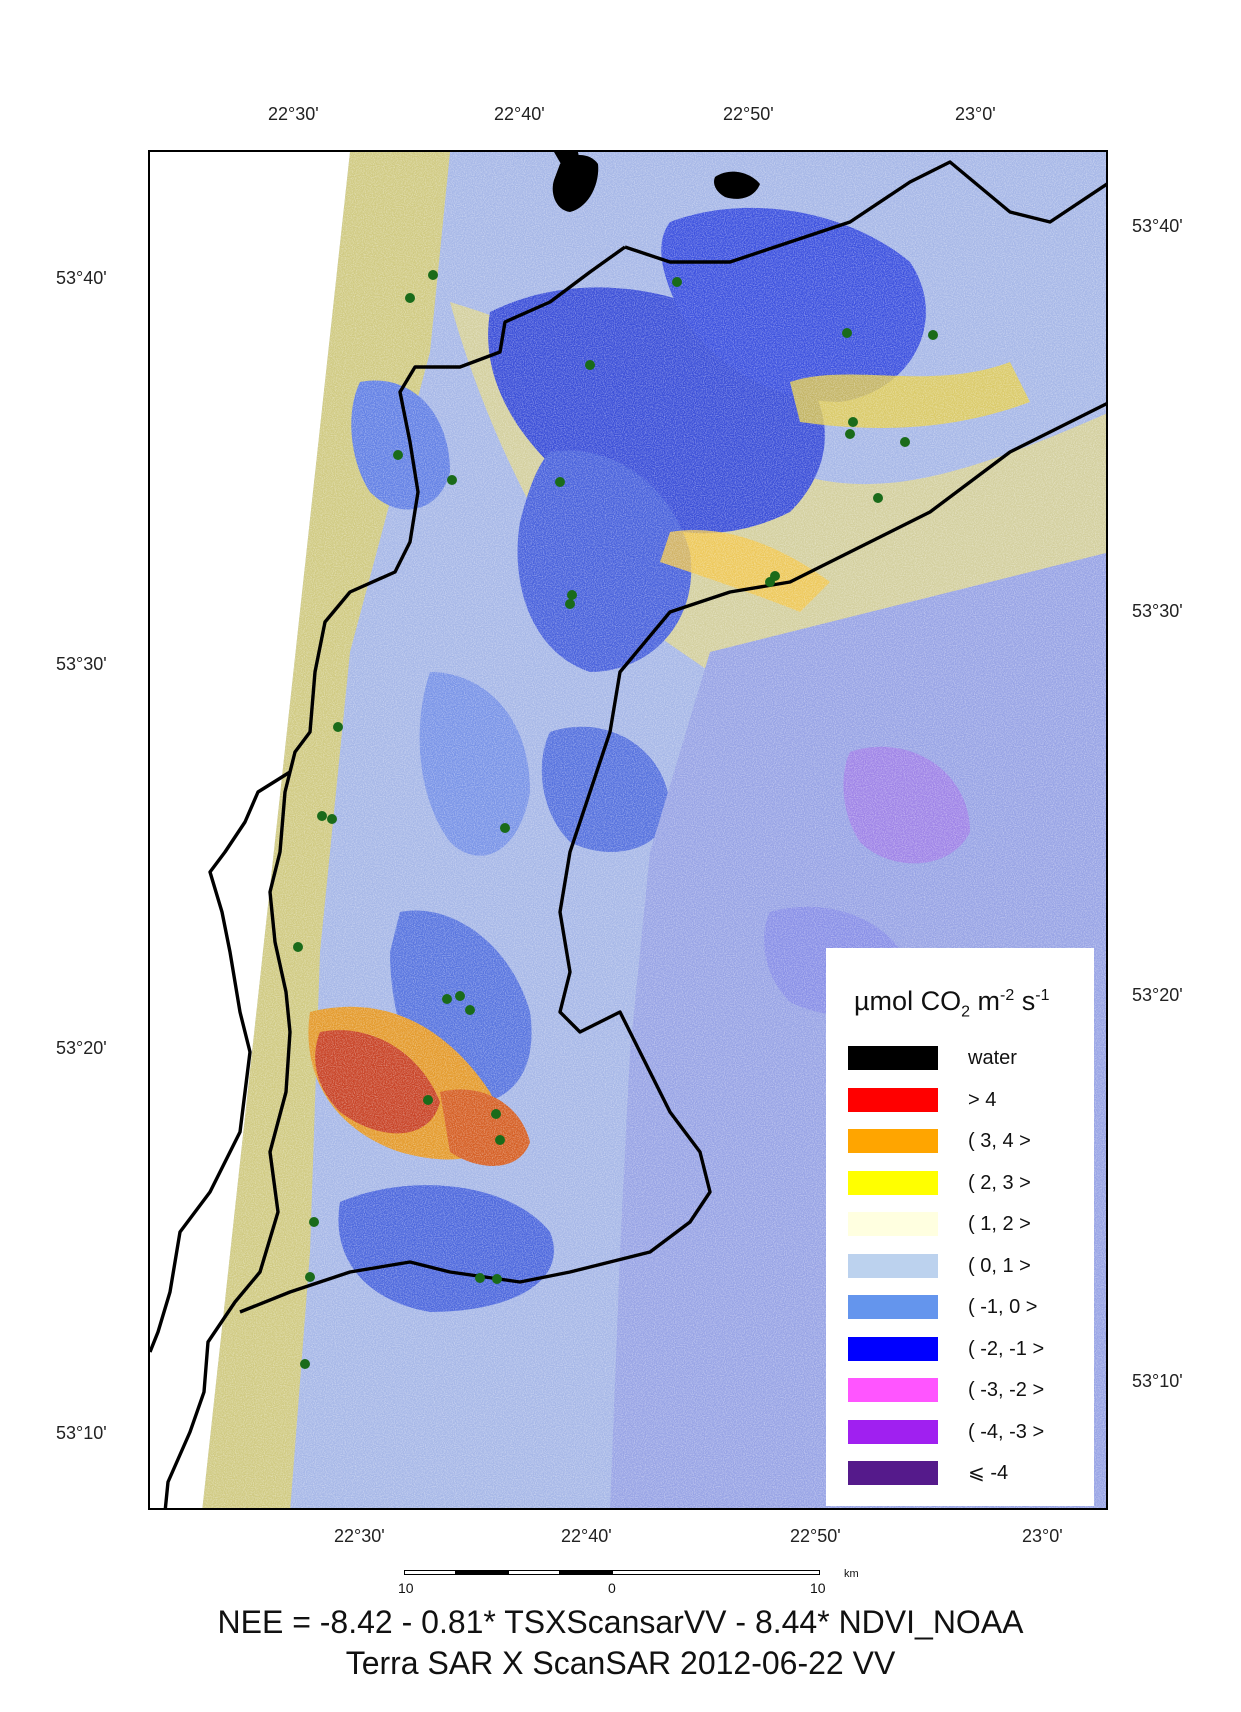 The width and height of the screenshot is (1241, 1712). Describe the element at coordinates (1157, 226) in the screenshot. I see `right-lat-tick-1: 53°40'` at that location.